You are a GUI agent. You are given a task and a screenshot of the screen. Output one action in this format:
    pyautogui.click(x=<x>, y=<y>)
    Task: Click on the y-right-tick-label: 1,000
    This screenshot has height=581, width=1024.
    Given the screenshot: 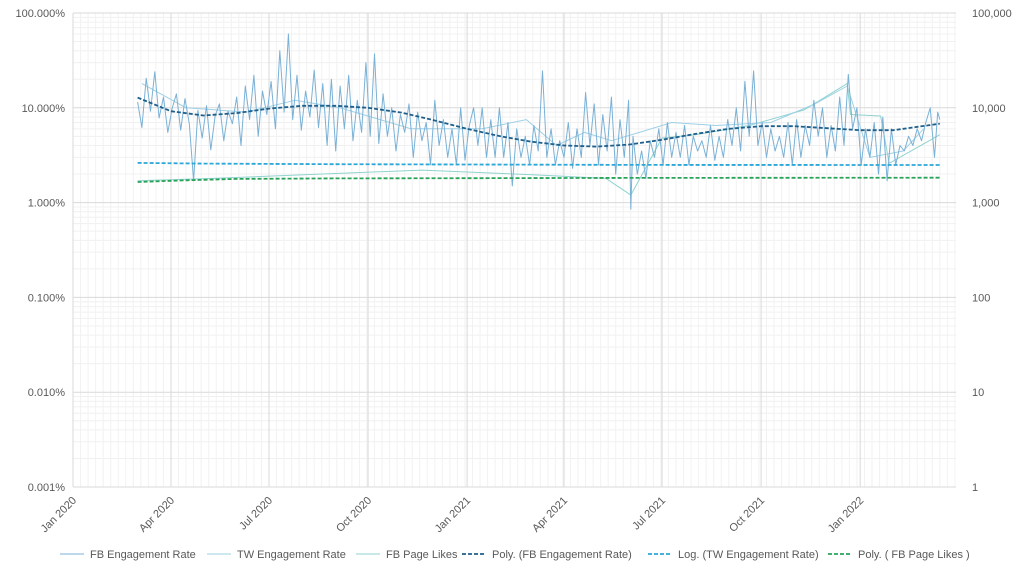 What is the action you would take?
    pyautogui.click(x=986, y=204)
    